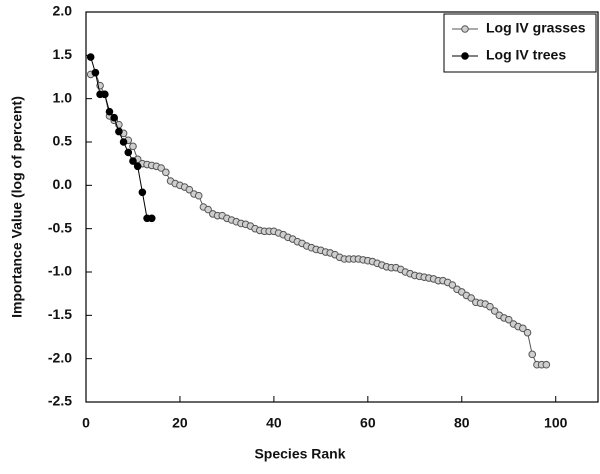  I want to click on y-tick-label: 1.0, so click(63, 97).